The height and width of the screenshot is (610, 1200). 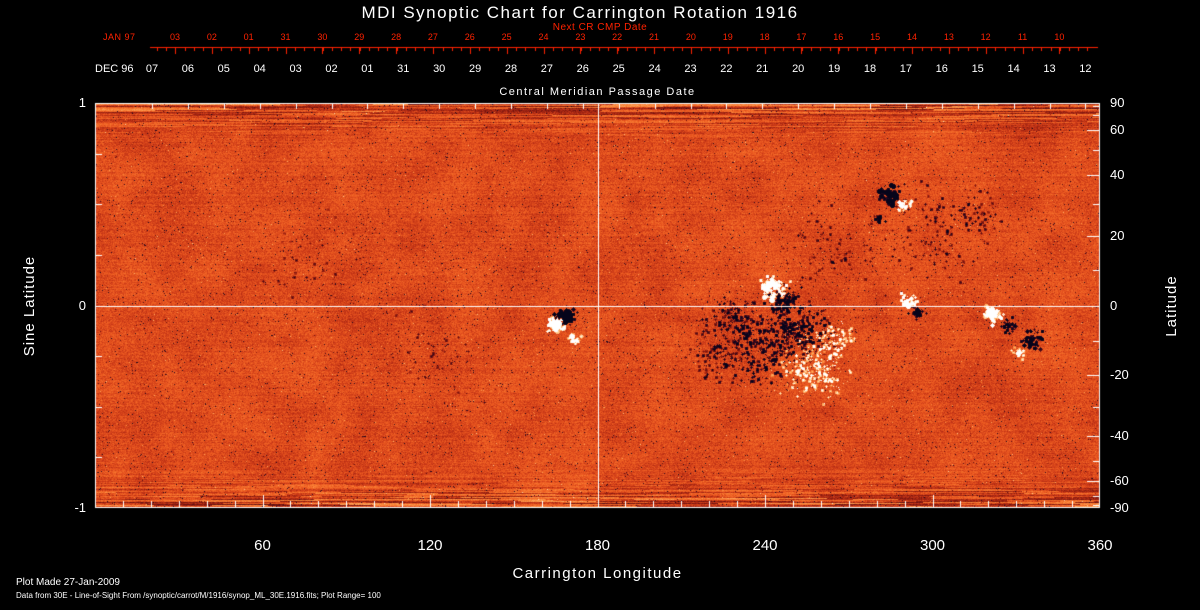 What do you see at coordinates (285, 37) in the screenshot?
I see `next-cr-tick-label: 31` at bounding box center [285, 37].